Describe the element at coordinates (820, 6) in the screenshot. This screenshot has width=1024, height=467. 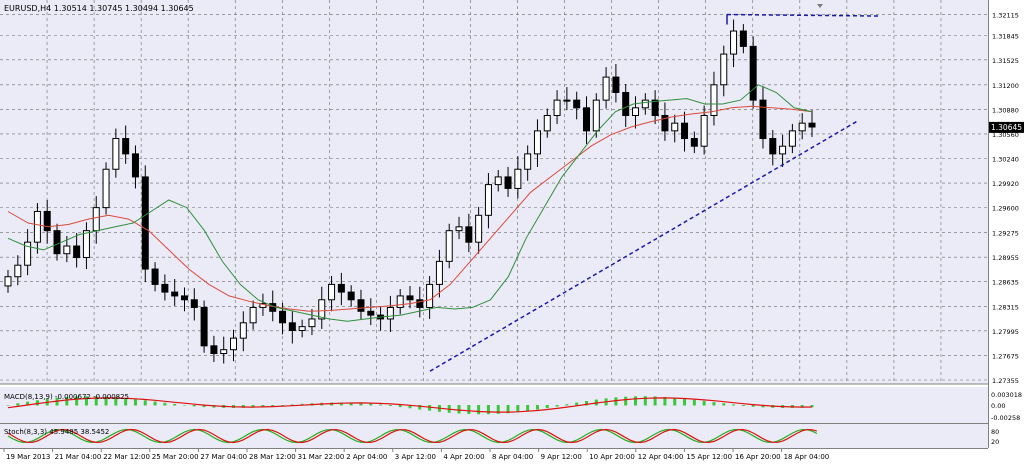
I see `scroll-marker-icon` at that location.